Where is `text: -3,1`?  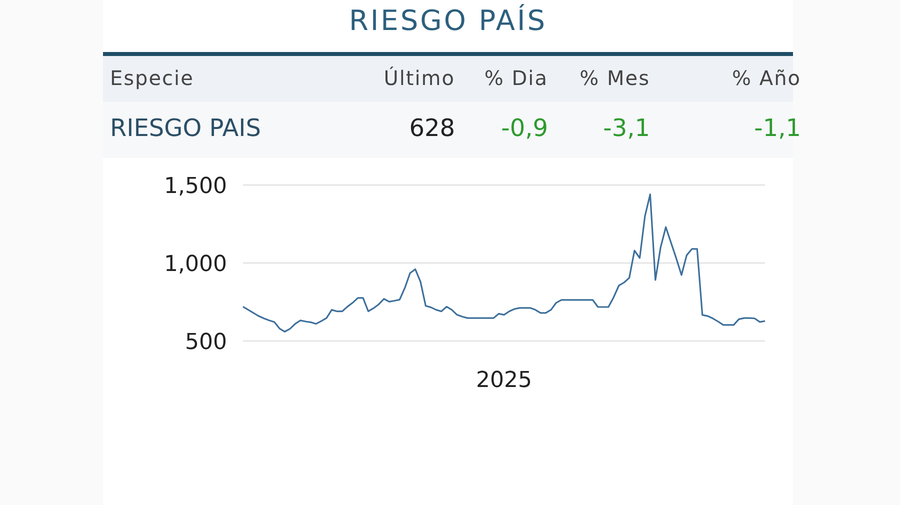
text: -3,1 is located at coordinates (626, 128).